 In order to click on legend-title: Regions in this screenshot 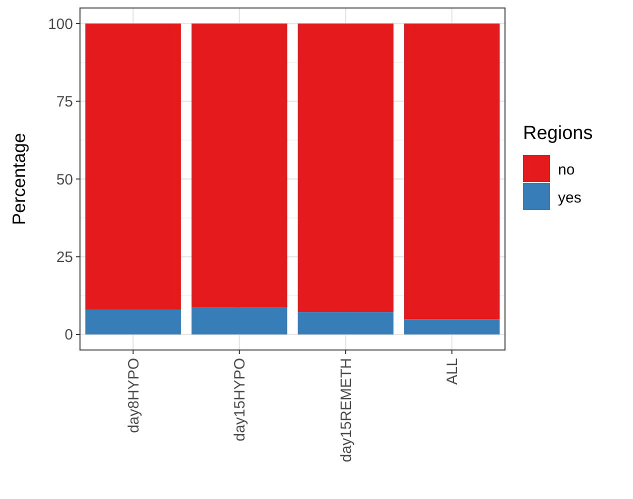, I will do `click(558, 133)`.